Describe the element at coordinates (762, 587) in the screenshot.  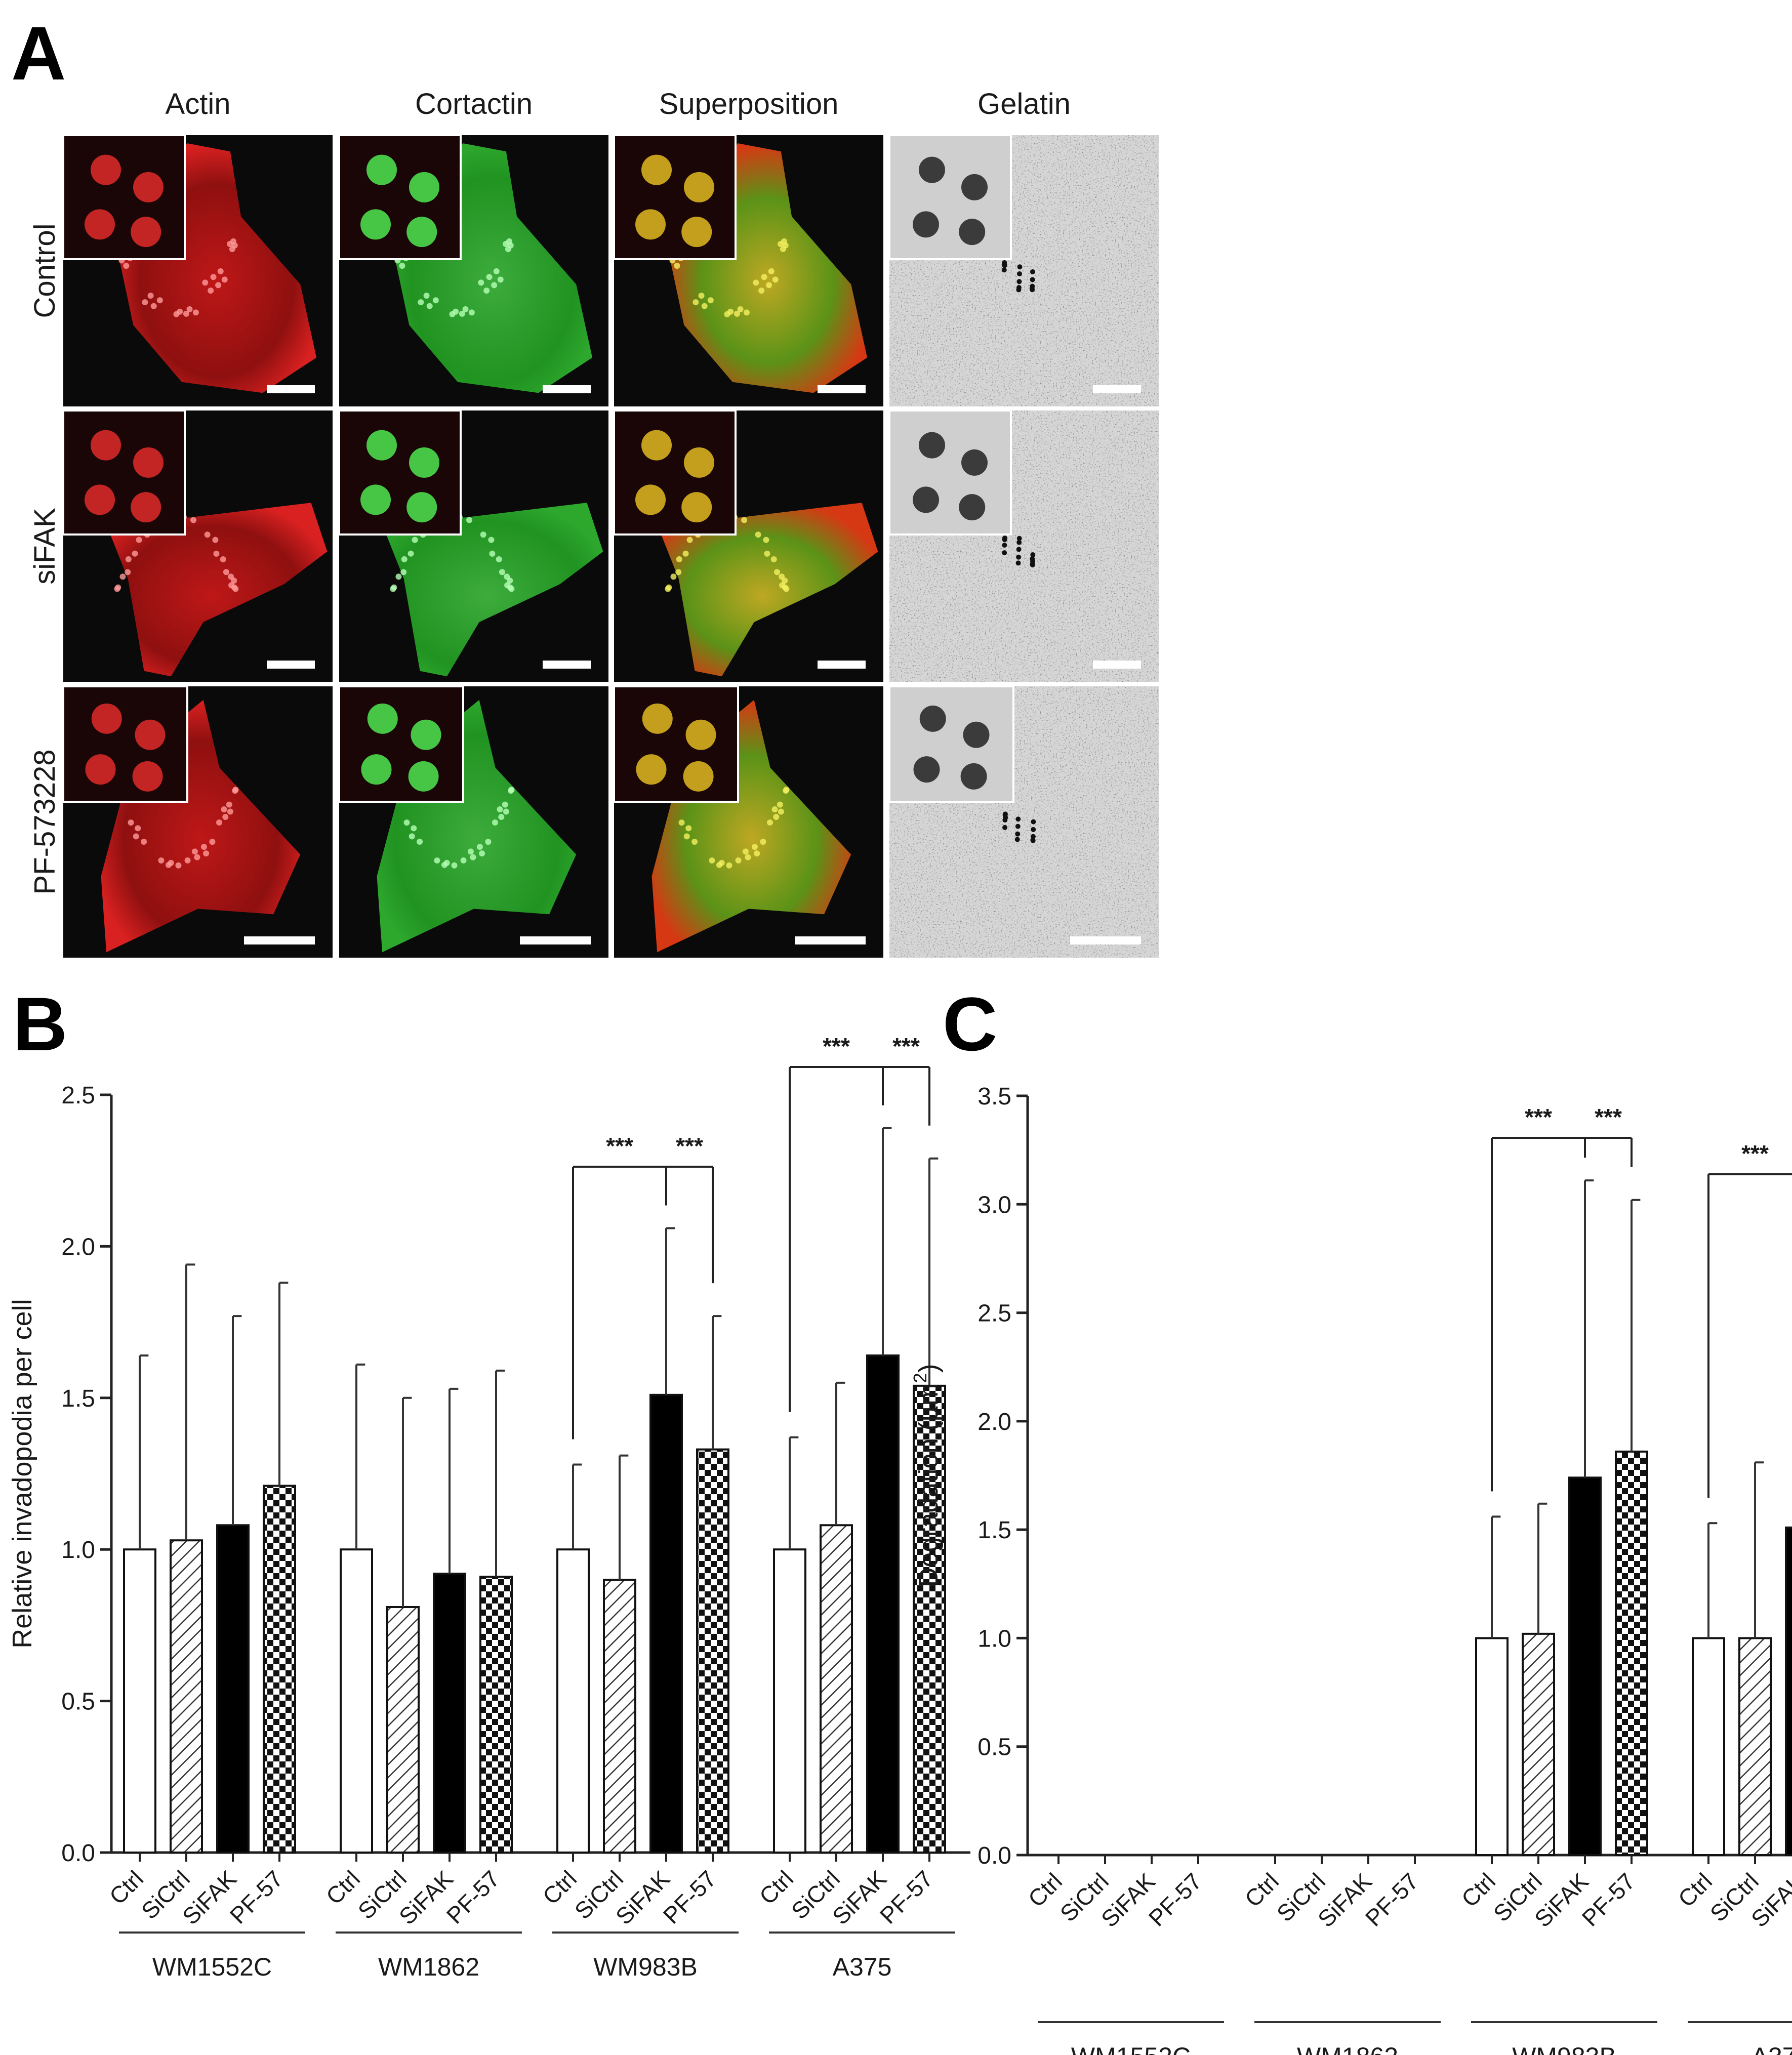
I see `cell-body` at that location.